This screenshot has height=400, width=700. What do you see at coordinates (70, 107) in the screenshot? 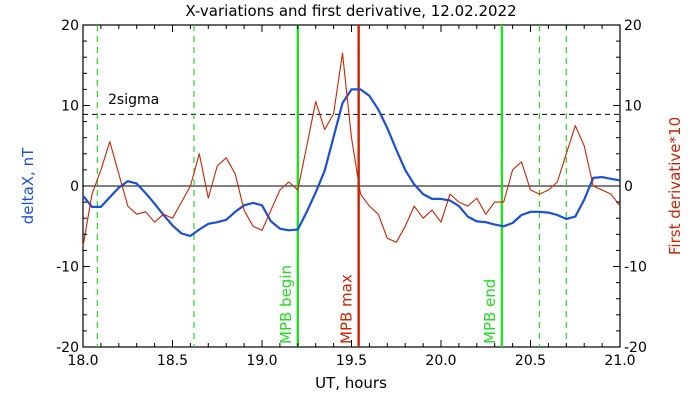
I see `y-left-tick-label: 10` at bounding box center [70, 107].